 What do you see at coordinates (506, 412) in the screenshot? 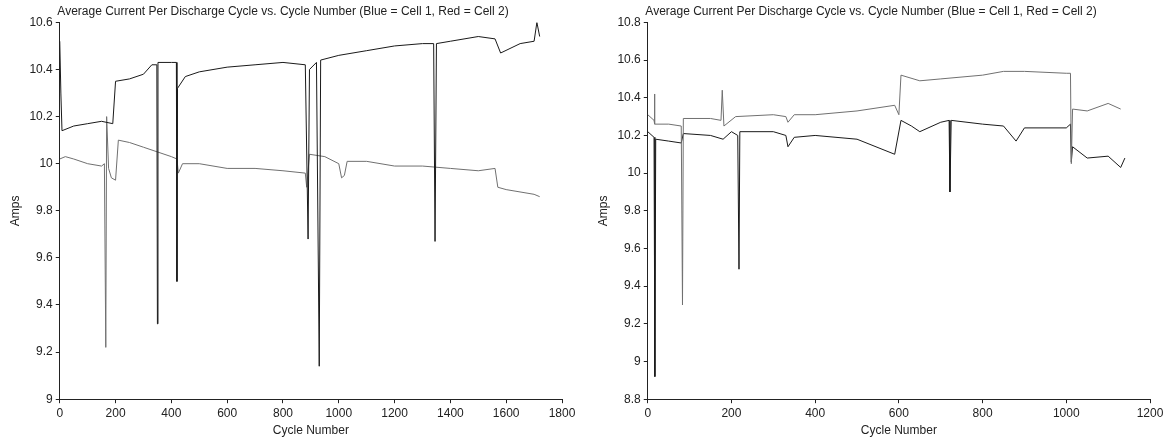
I see `x-tick-label: 1600` at bounding box center [506, 412].